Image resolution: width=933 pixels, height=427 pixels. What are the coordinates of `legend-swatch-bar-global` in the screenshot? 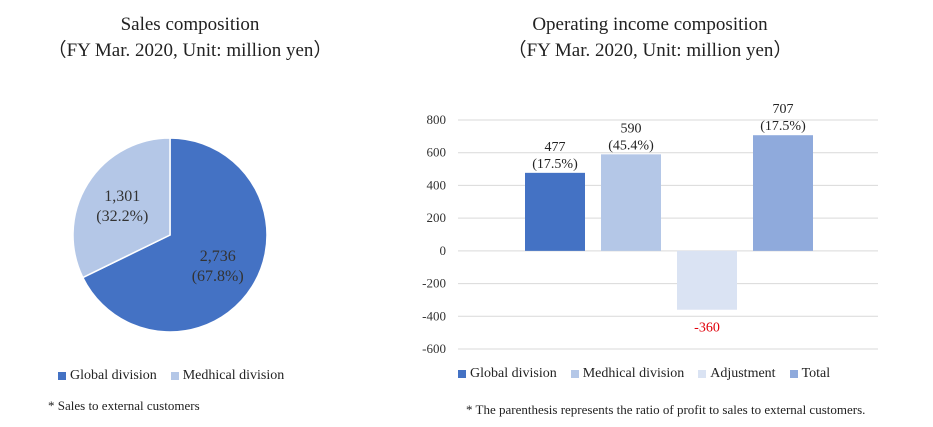 It's located at (462, 374).